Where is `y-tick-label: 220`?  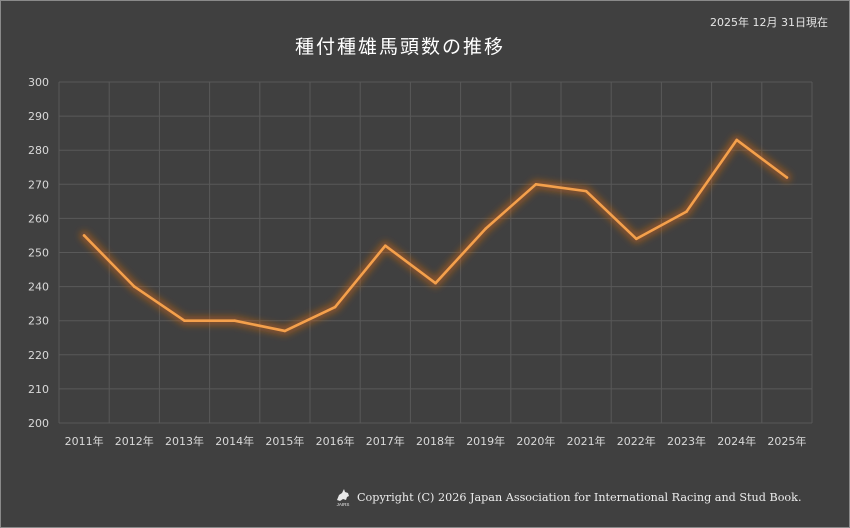
y-tick-label: 220 is located at coordinates (38, 355).